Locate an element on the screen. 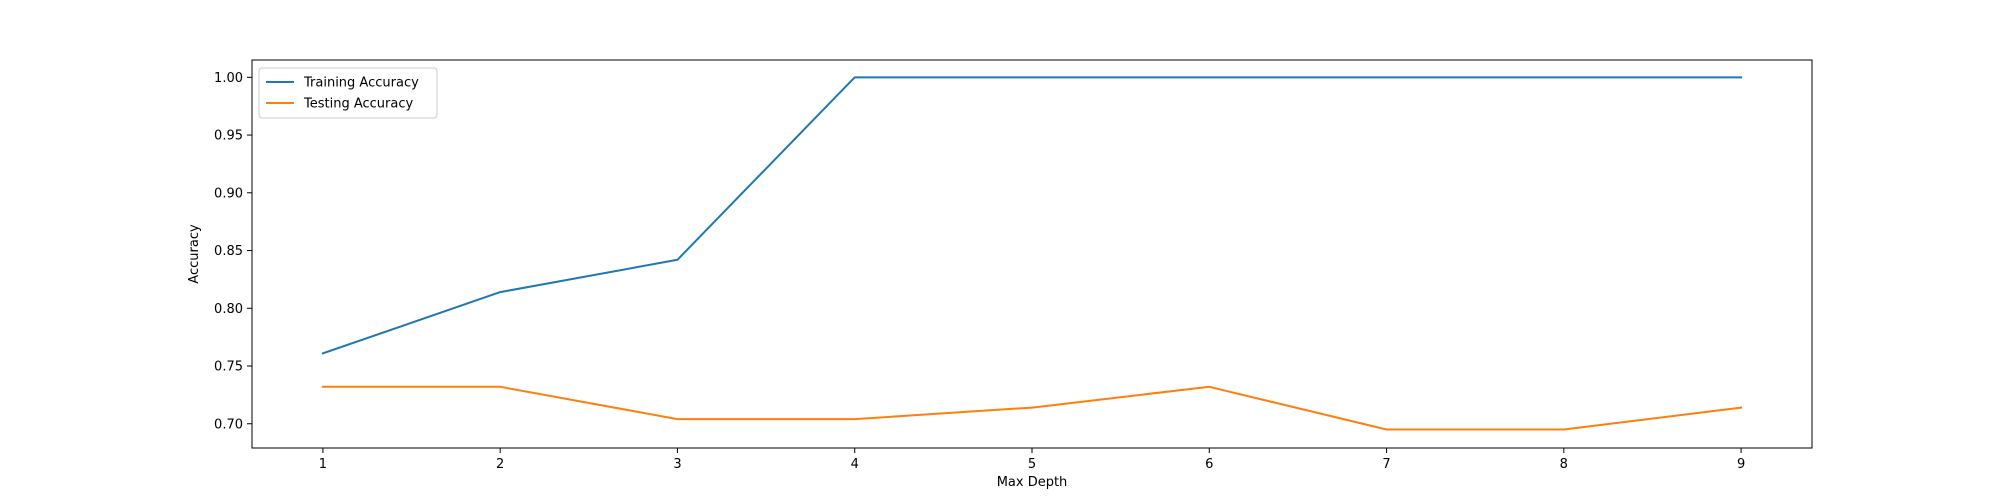  y-tick-label: 0.90 is located at coordinates (228, 193).